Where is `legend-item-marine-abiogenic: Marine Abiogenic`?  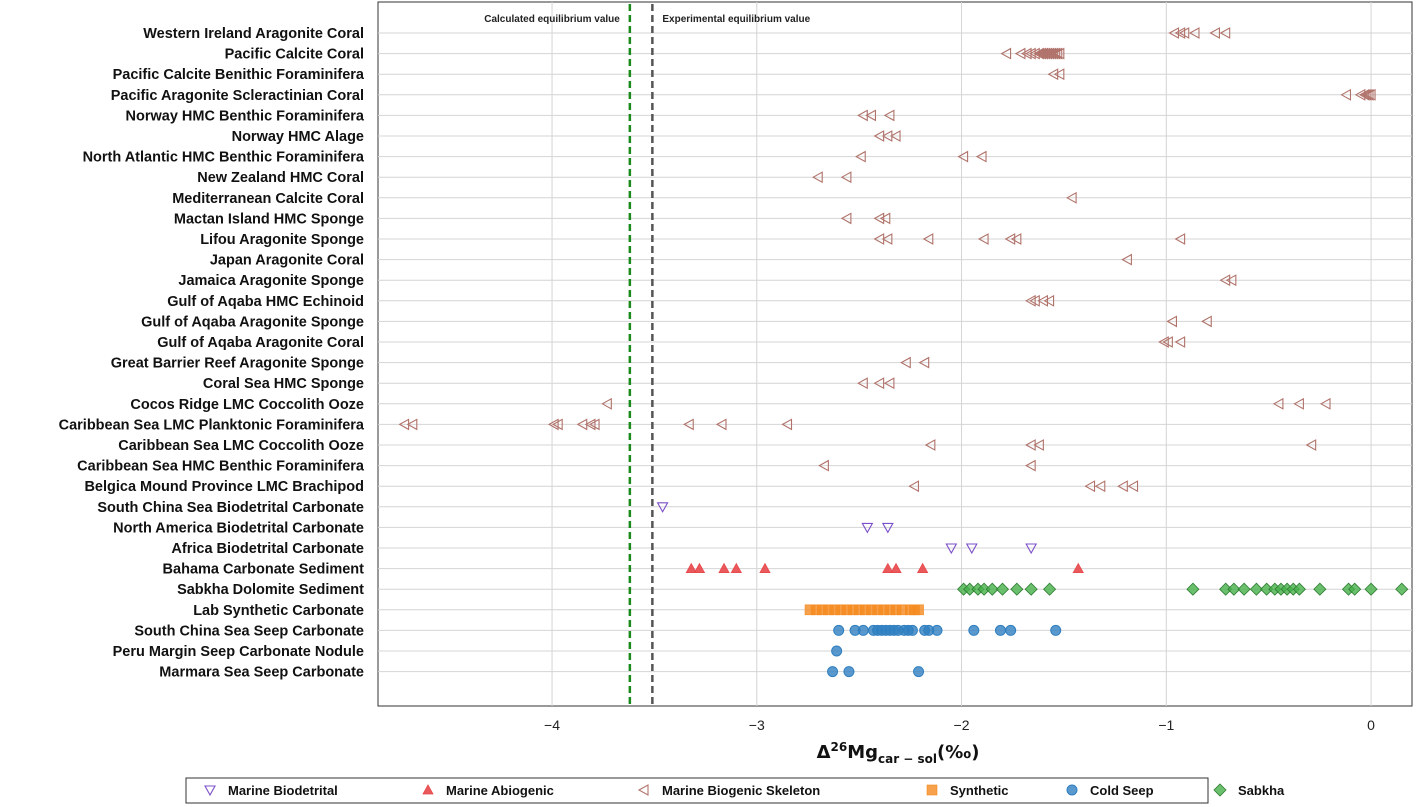 legend-item-marine-abiogenic: Marine Abiogenic is located at coordinates (488, 790).